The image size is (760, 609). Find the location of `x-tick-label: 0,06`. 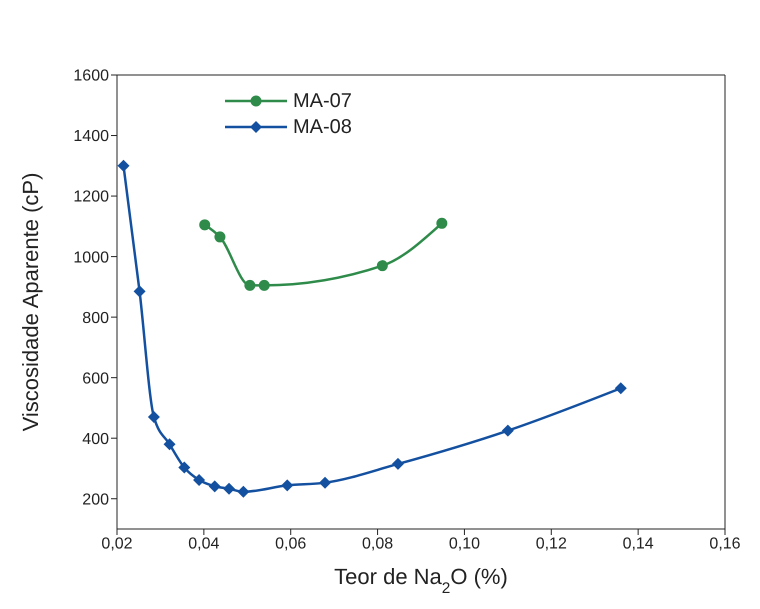

x-tick-label: 0,06 is located at coordinates (290, 543).